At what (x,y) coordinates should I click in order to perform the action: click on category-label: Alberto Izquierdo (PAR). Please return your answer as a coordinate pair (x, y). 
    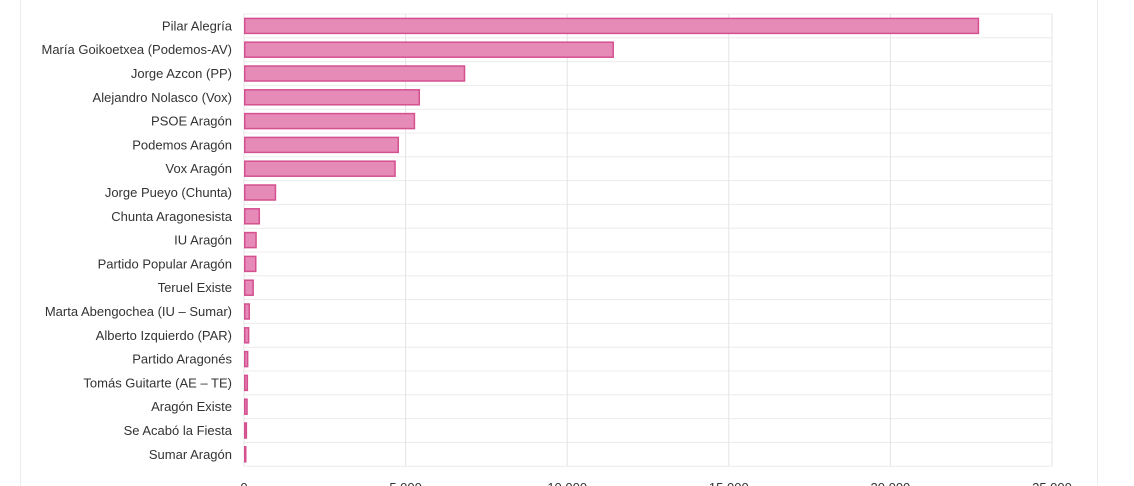
    Looking at the image, I should click on (164, 335).